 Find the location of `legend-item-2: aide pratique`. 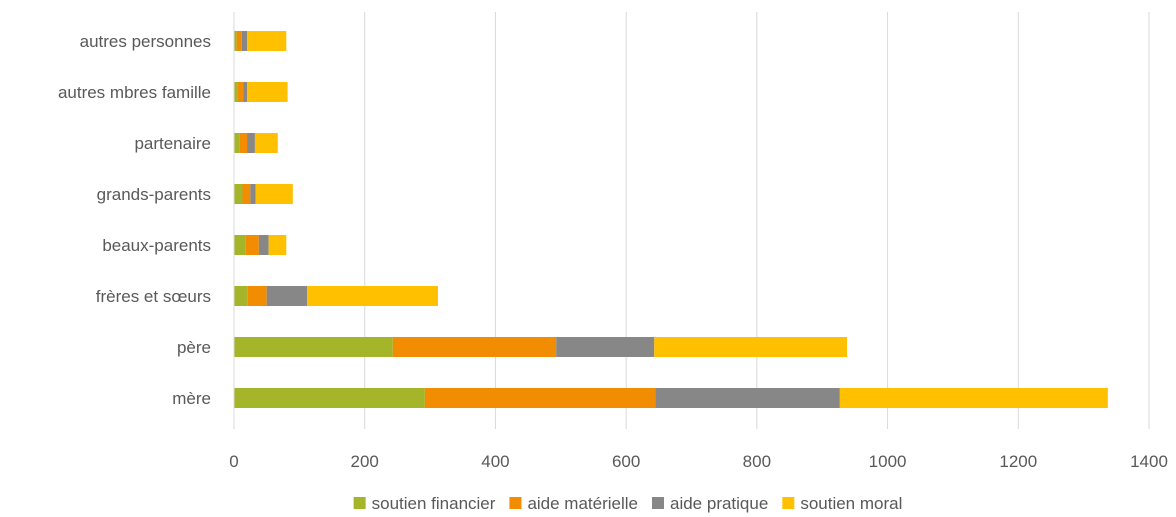

legend-item-2: aide pratique is located at coordinates (710, 503).